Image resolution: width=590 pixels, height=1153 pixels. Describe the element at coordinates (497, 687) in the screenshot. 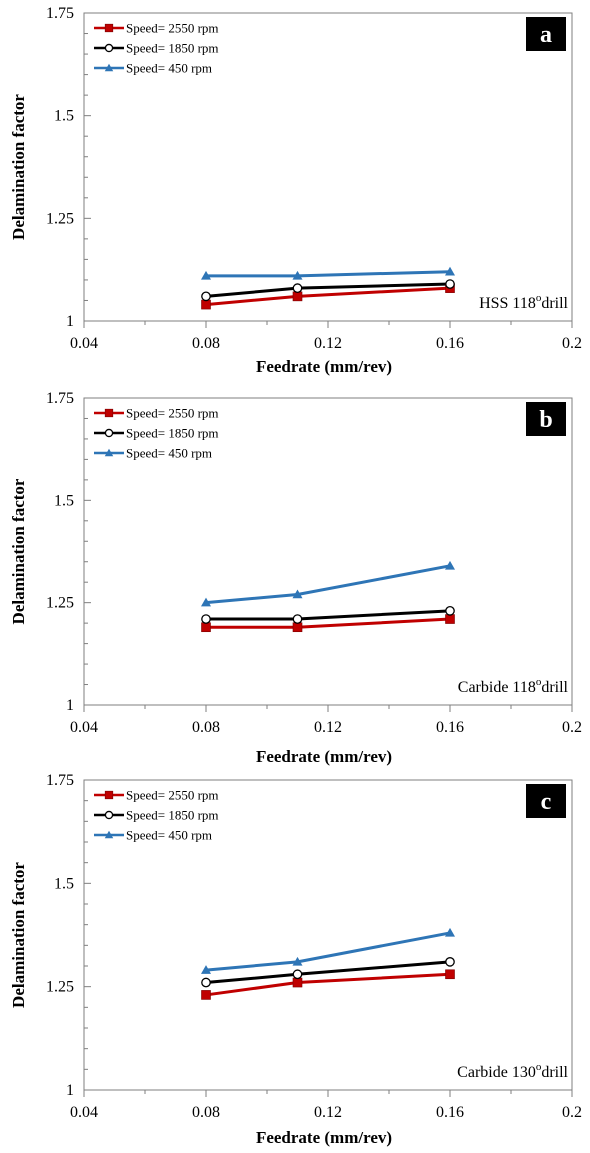

I see `drill-label-name: Carbide 118` at that location.